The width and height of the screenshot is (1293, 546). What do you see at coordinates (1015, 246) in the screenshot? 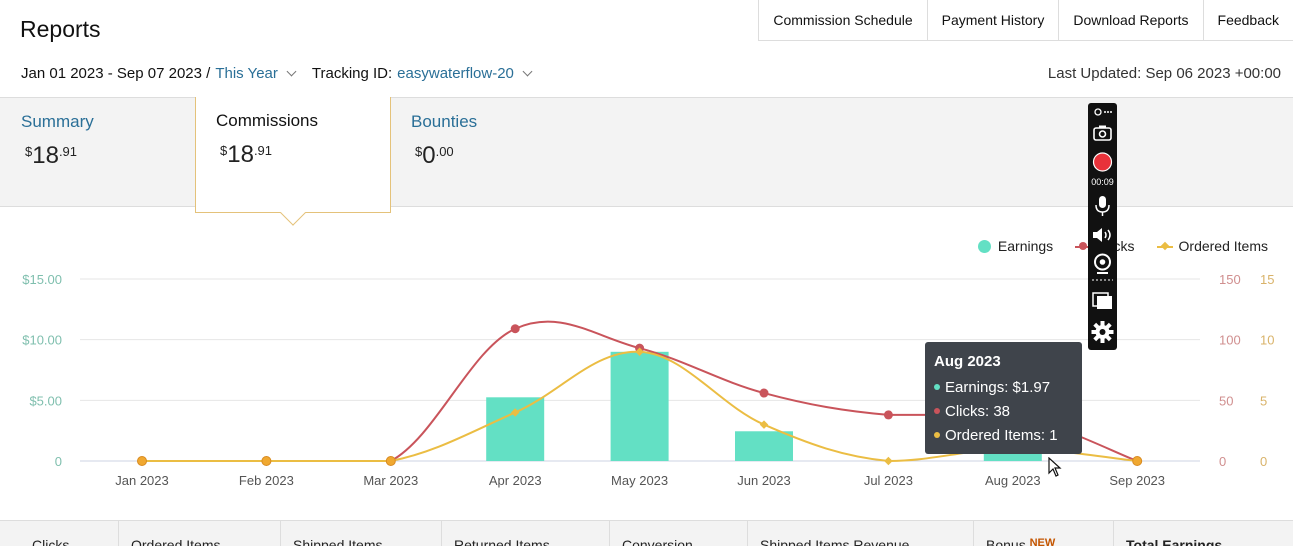
I see `legend-earnings: Earnings` at bounding box center [1015, 246].